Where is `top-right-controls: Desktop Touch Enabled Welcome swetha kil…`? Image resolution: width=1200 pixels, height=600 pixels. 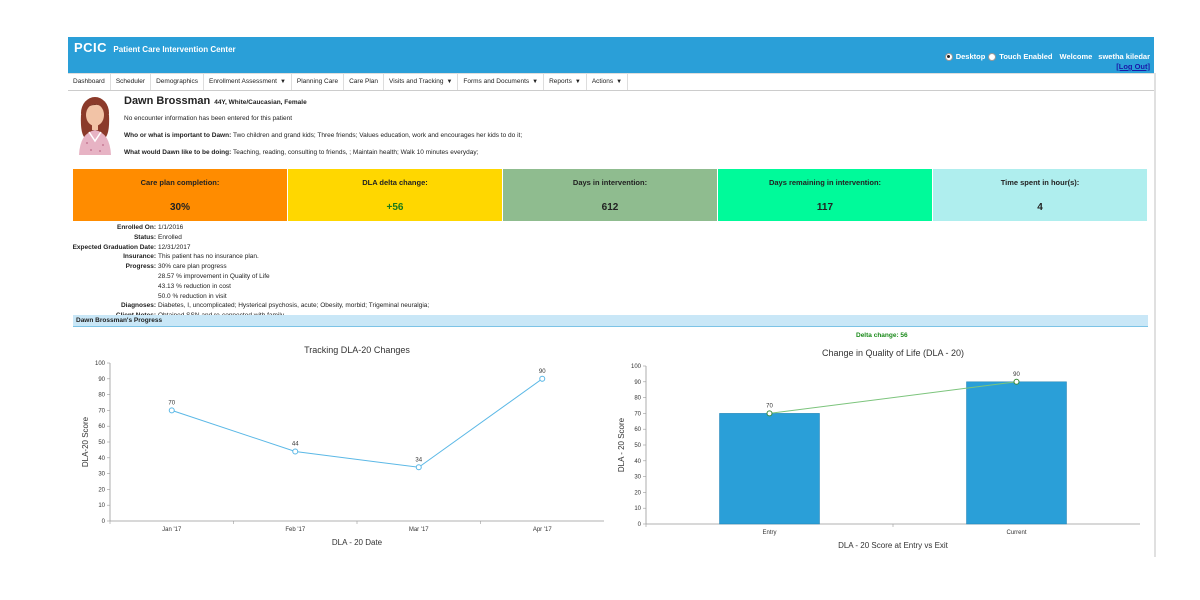 top-right-controls: Desktop Touch Enabled Welcome swetha kil… is located at coordinates (1047, 56).